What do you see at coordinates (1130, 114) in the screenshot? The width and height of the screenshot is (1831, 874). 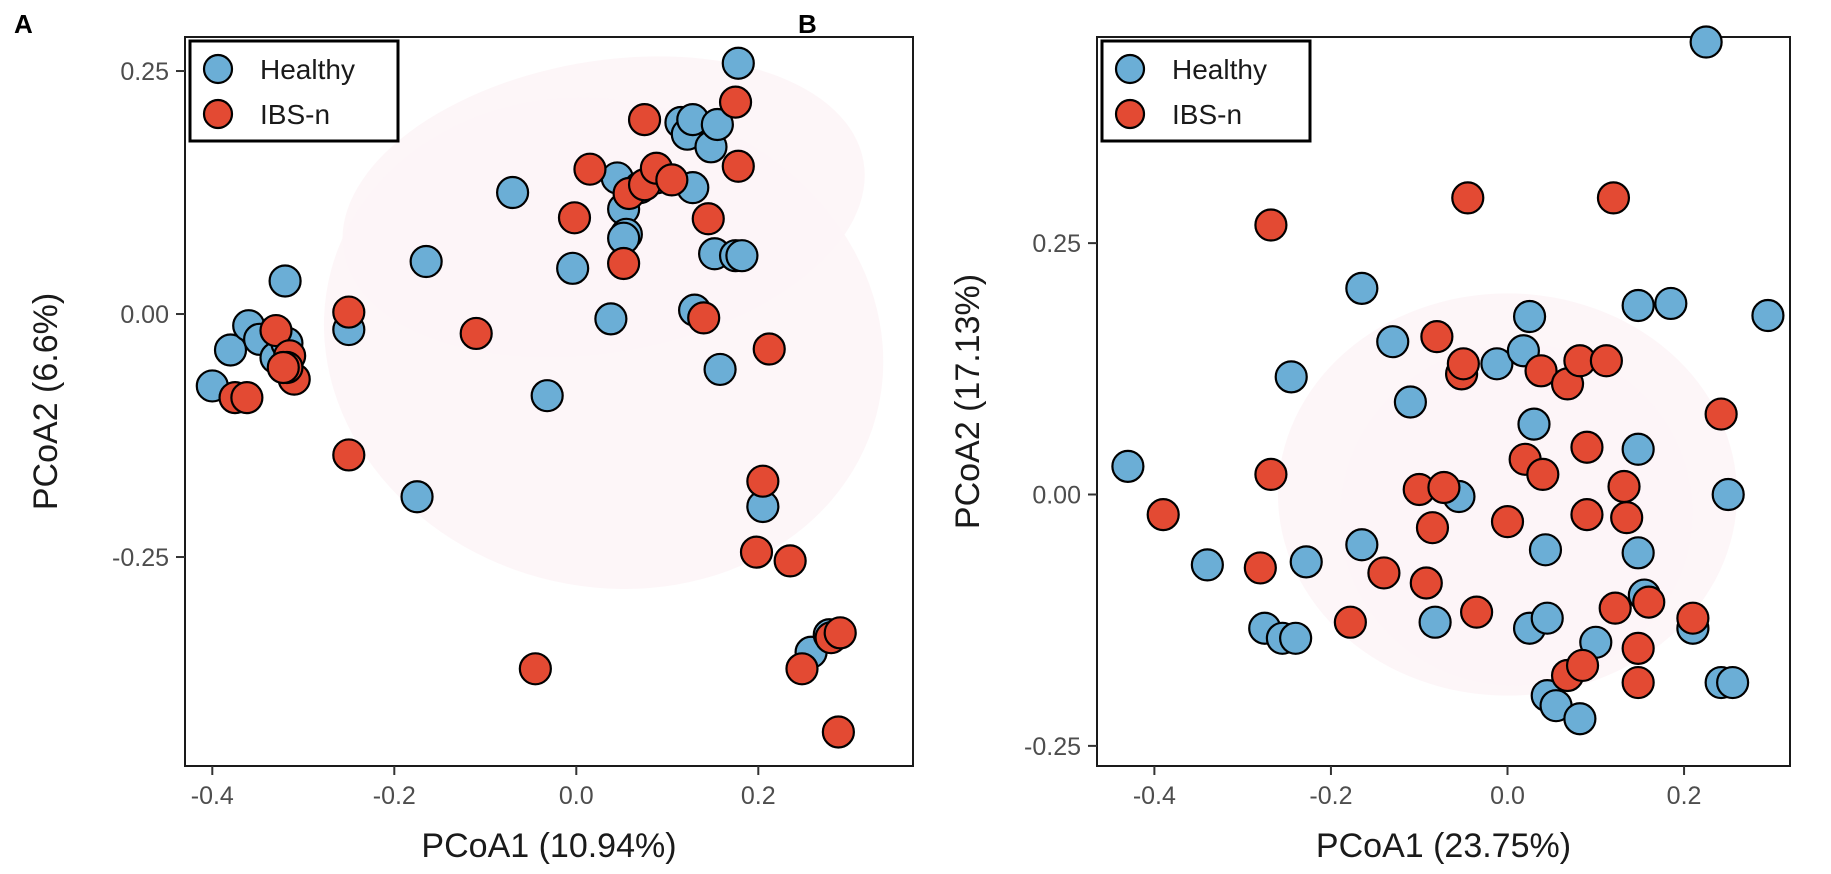 I see `legend-marker-ibs-n` at bounding box center [1130, 114].